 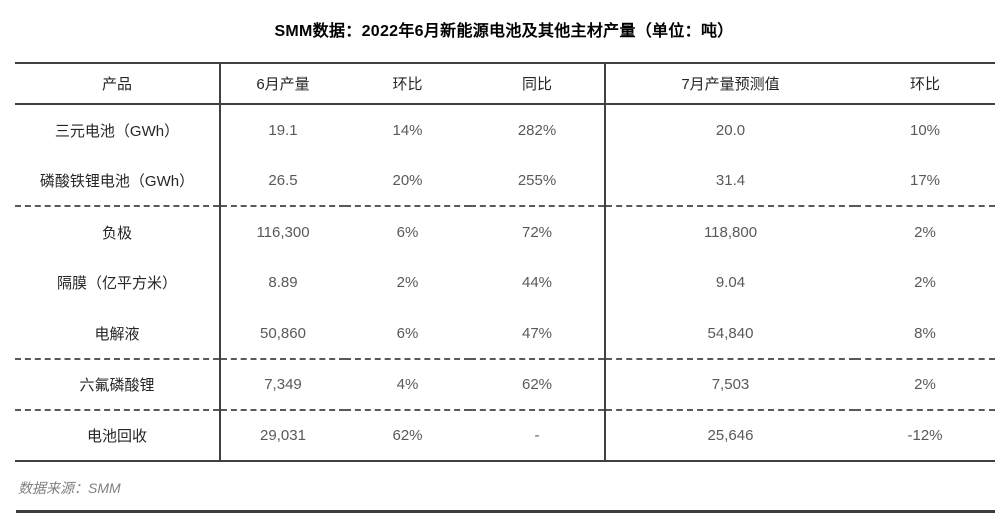 What do you see at coordinates (538, 384) in the screenshot?
I see `cell-yoy: 62%` at bounding box center [538, 384].